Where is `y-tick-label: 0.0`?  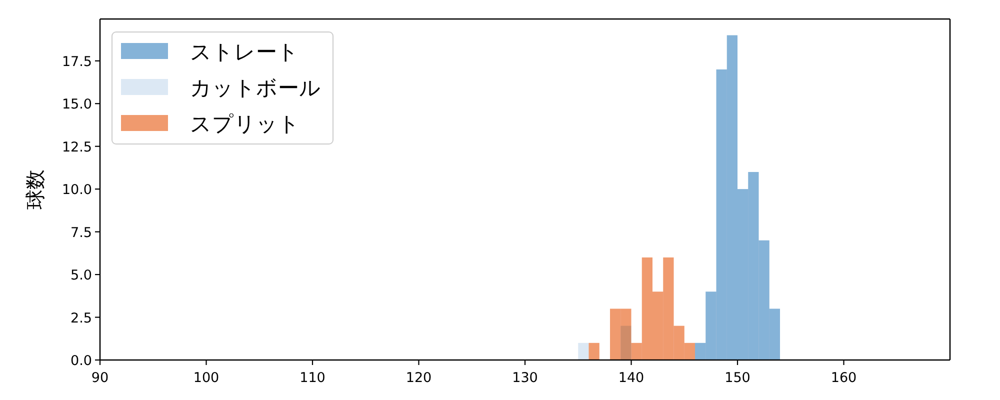
y-tick-label: 0.0 is located at coordinates (81, 361).